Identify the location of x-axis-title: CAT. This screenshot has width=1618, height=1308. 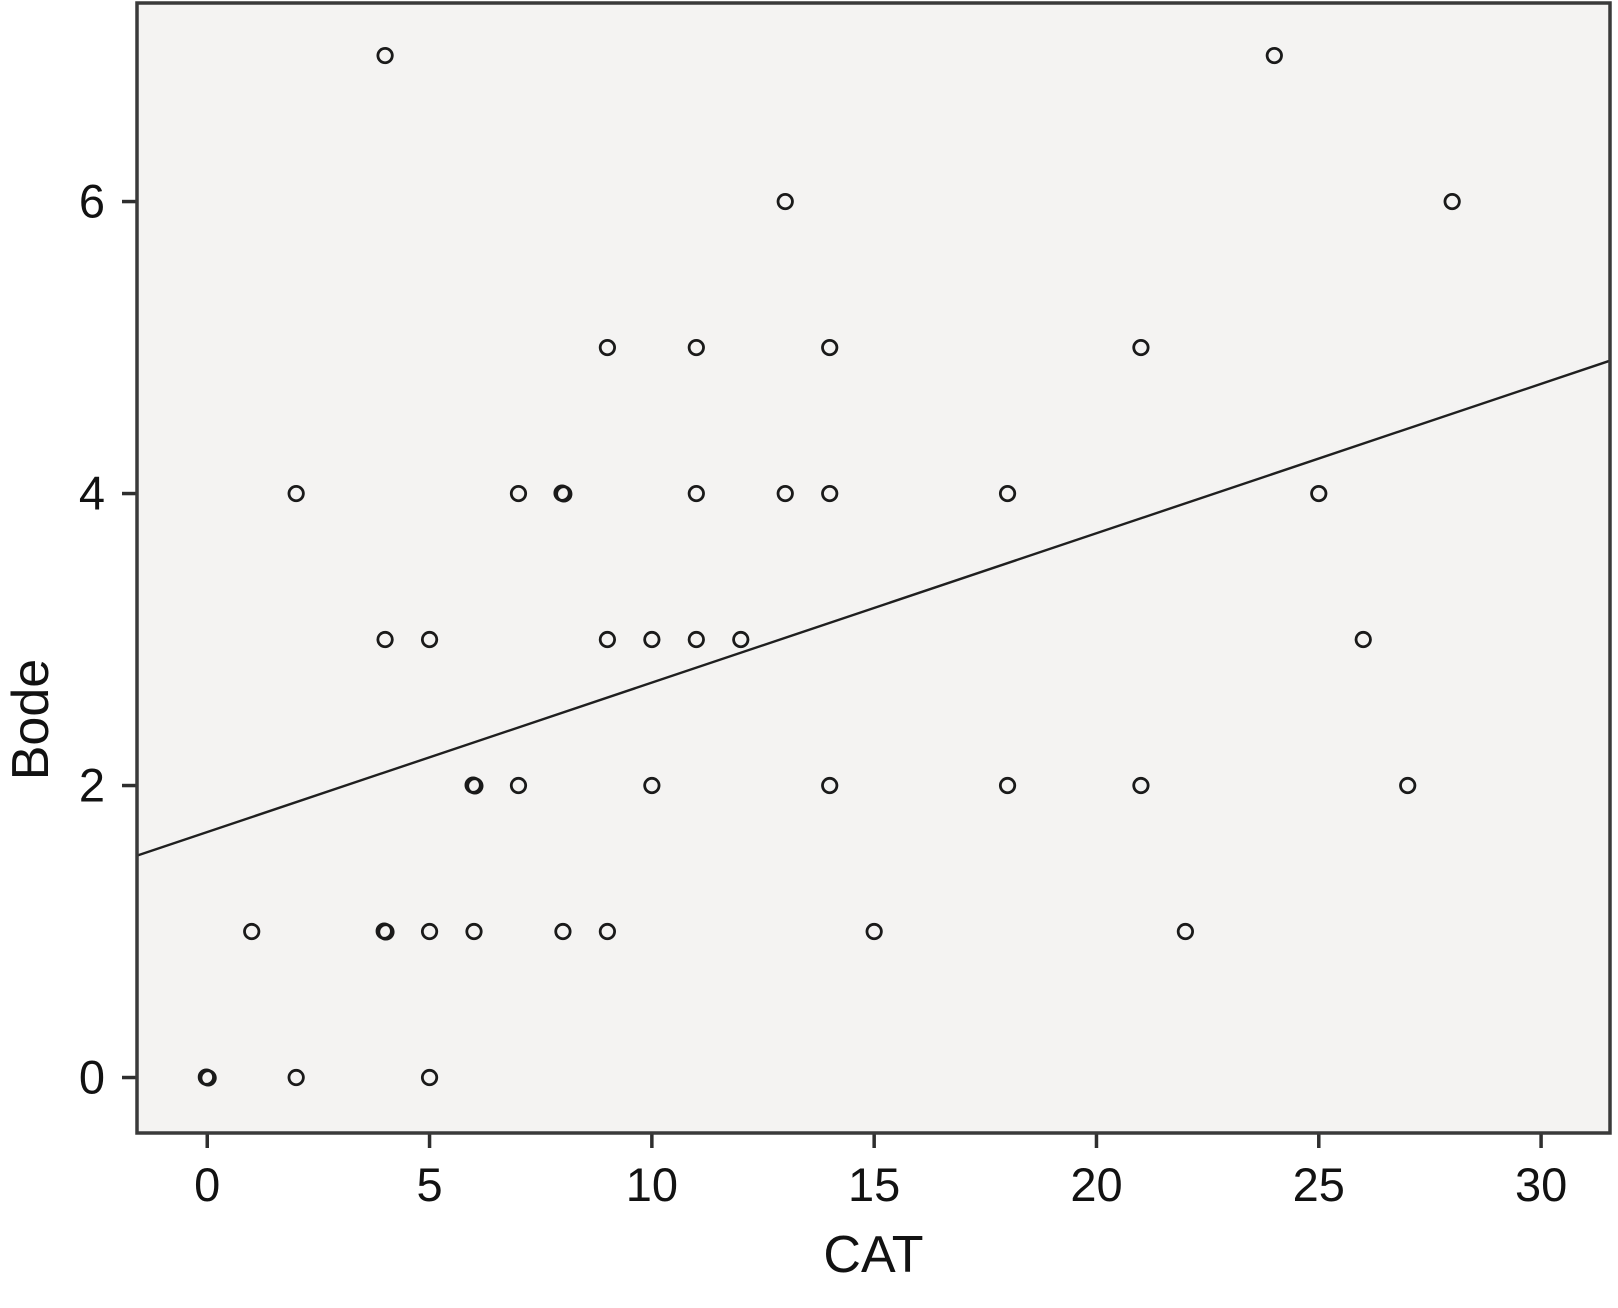
(873, 1255).